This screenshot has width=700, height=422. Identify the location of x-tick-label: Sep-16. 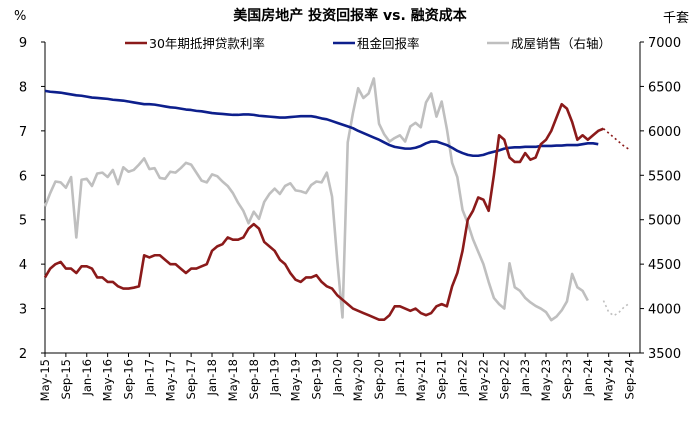
(129, 379).